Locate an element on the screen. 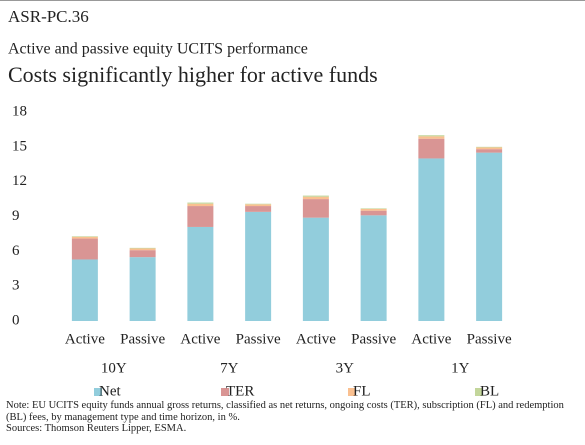  group-label: 3Y is located at coordinates (345, 368).